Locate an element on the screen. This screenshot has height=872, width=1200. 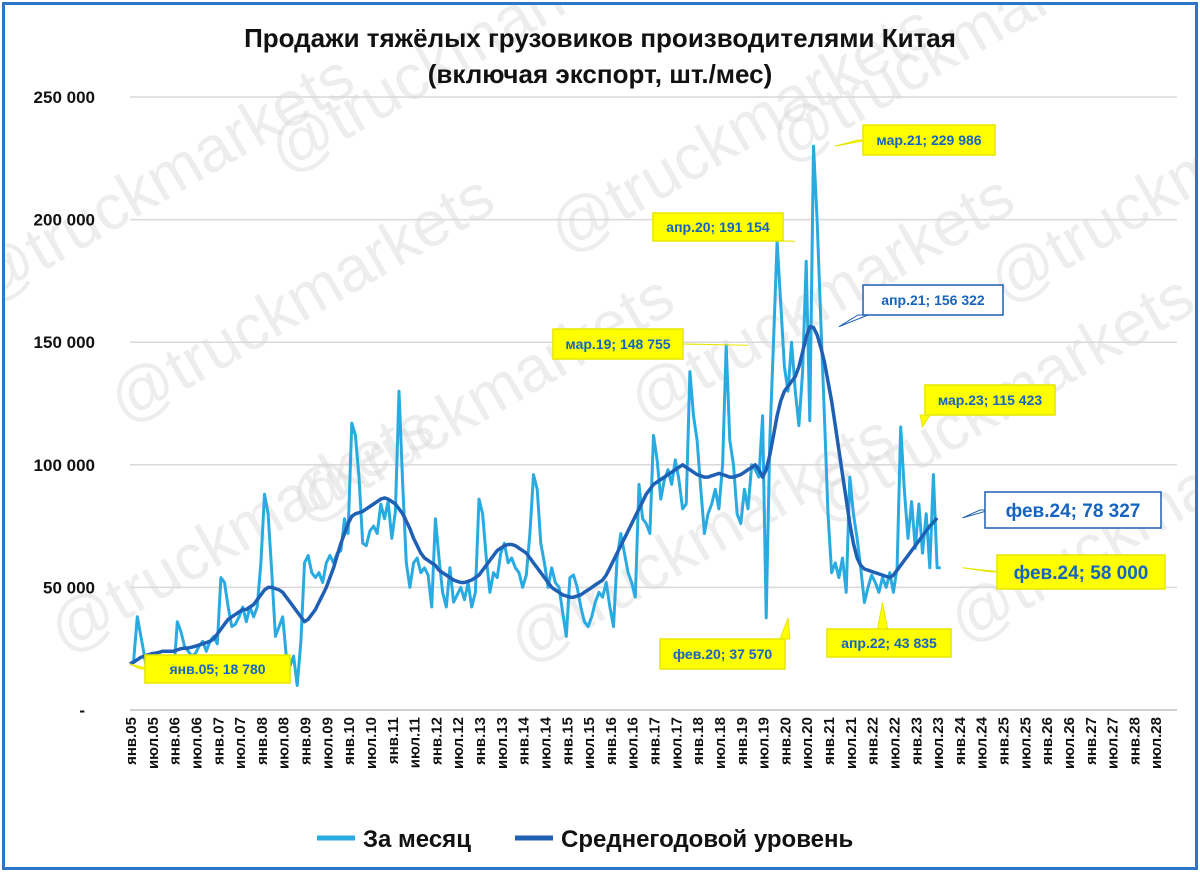
y-tick-label: 200 000 is located at coordinates (64, 220).